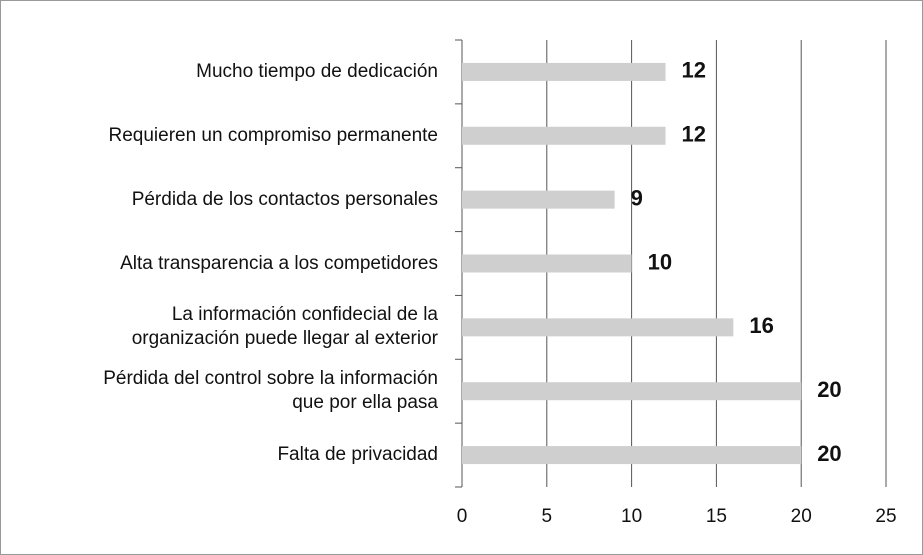 The image size is (923, 555). I want to click on x-tick-label: 5, so click(547, 516).